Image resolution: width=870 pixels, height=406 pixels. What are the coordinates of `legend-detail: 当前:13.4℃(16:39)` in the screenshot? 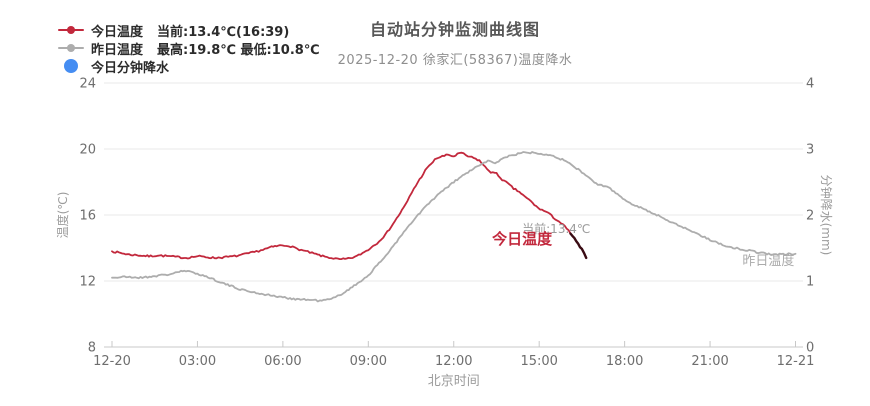 It's located at (223, 32).